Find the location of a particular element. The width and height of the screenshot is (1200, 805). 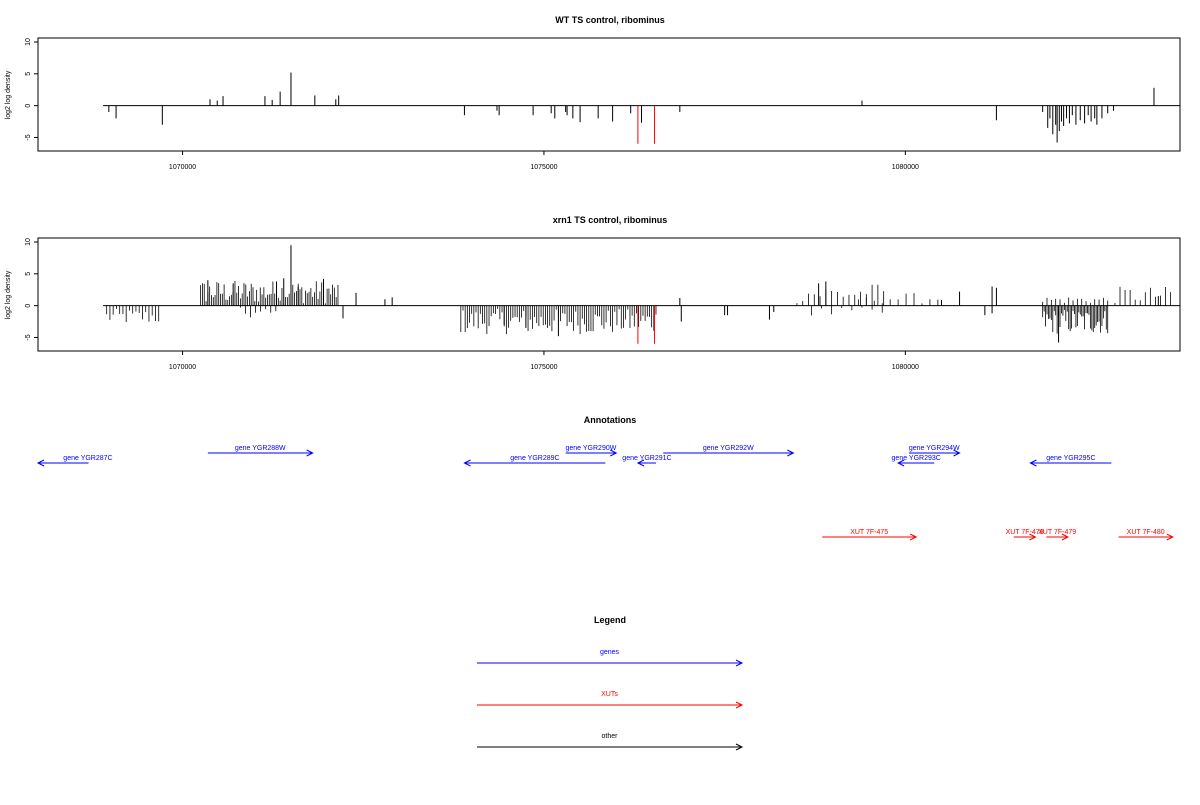

legend-title: Legend is located at coordinates (610, 620).